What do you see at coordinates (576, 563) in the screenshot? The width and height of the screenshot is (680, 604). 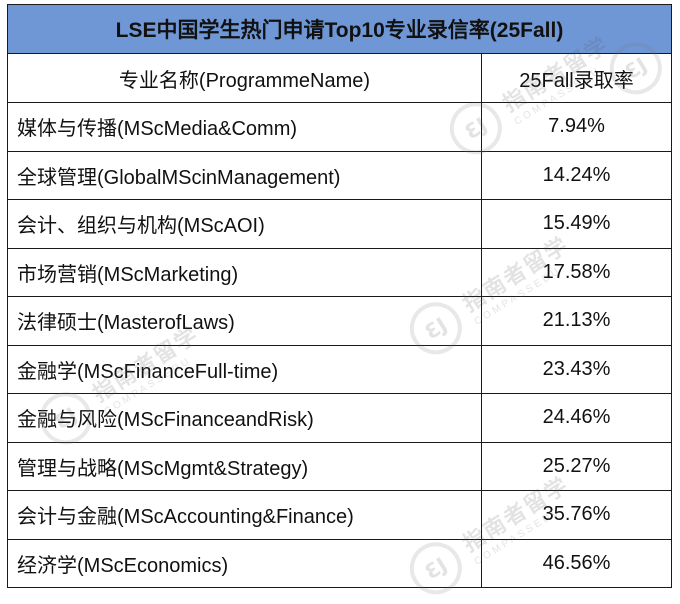 I see `admission-rate: 46.56%` at bounding box center [576, 563].